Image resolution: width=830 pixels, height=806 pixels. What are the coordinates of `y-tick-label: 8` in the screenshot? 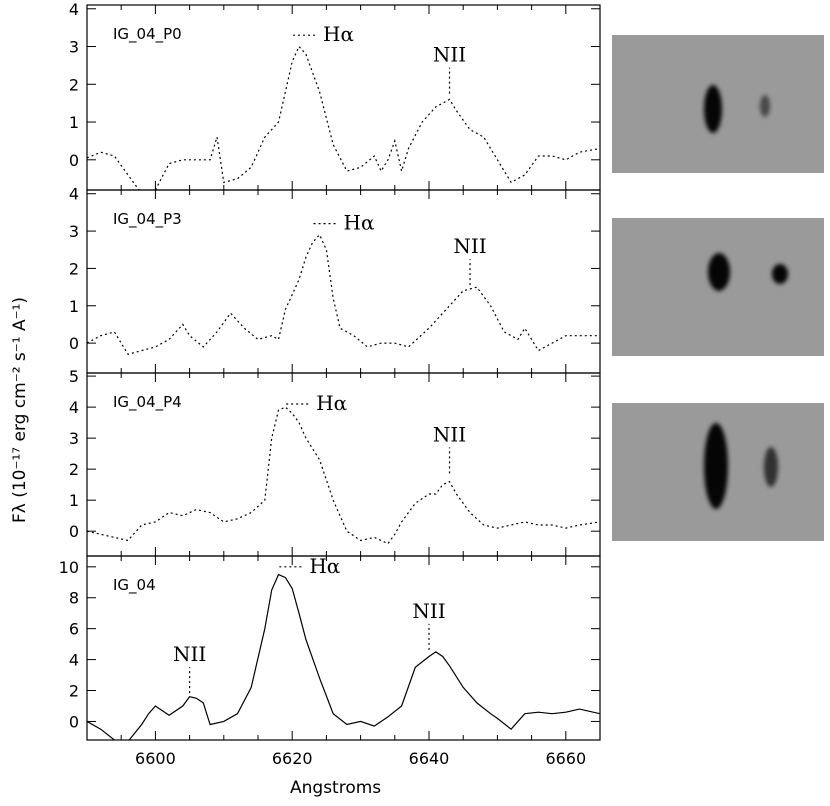 It's located at (74, 598).